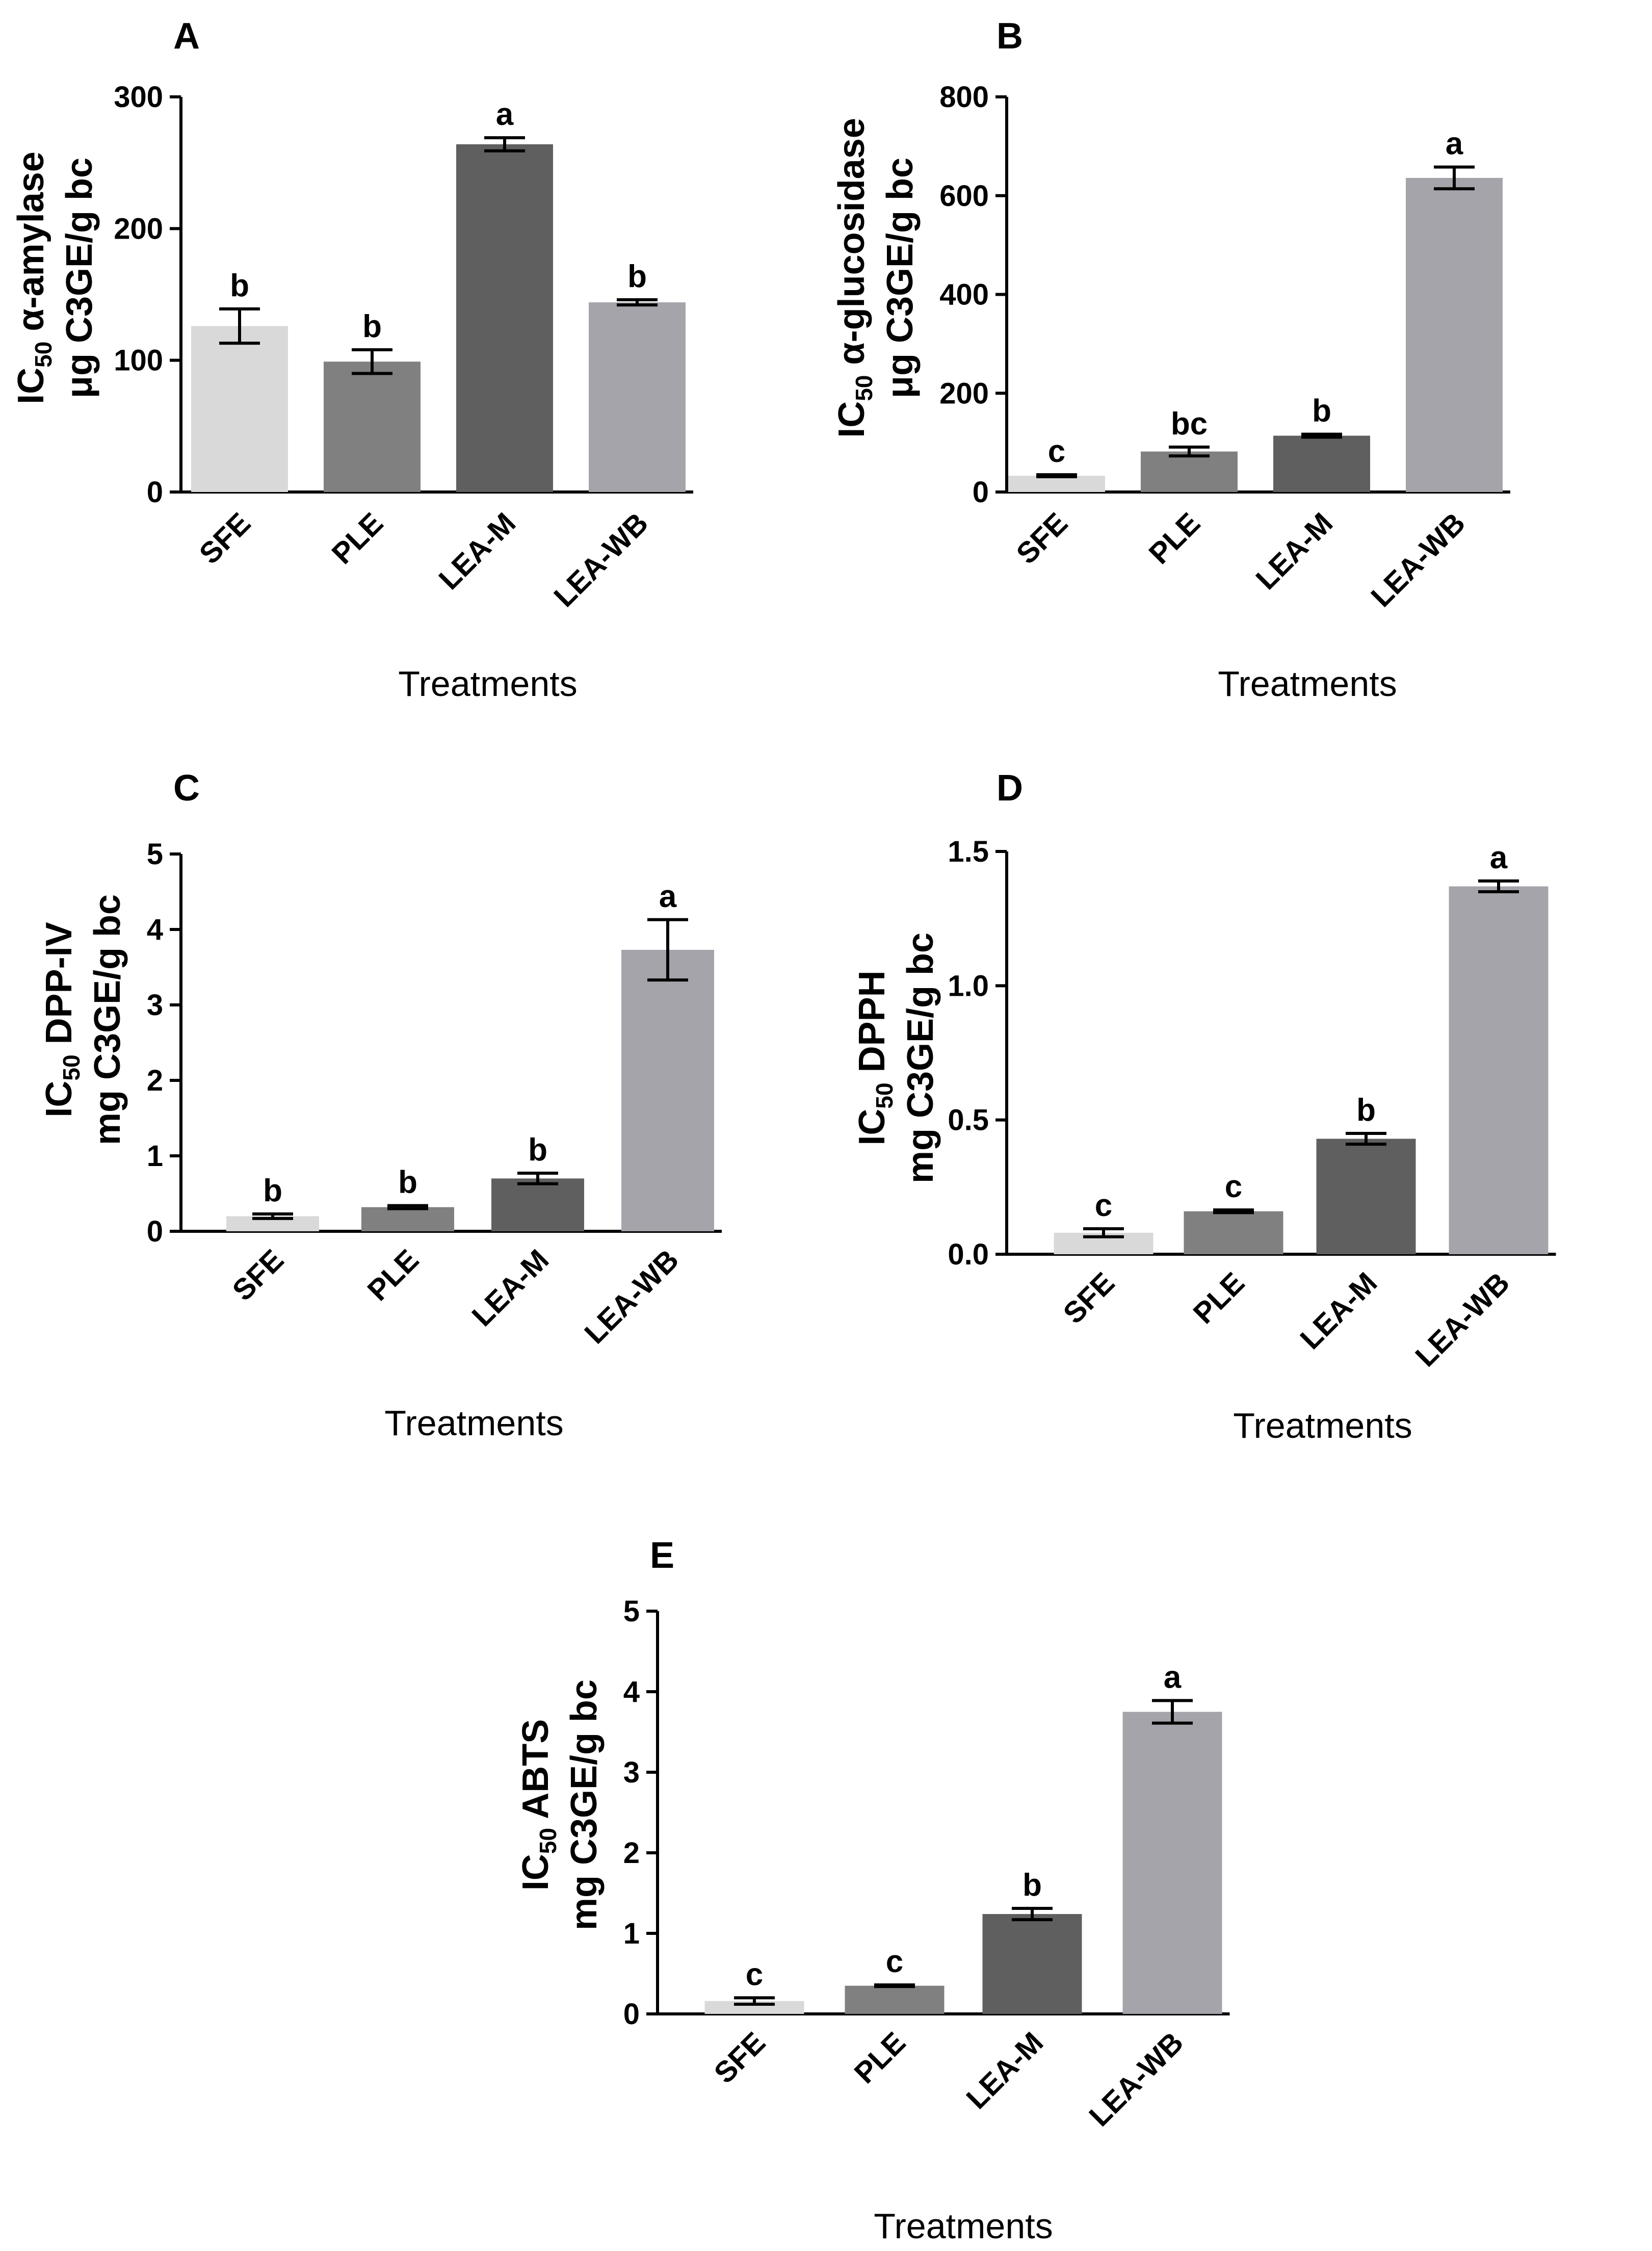 The width and height of the screenshot is (1652, 2251). I want to click on bar-e-lea-wb, so click(1172, 1863).